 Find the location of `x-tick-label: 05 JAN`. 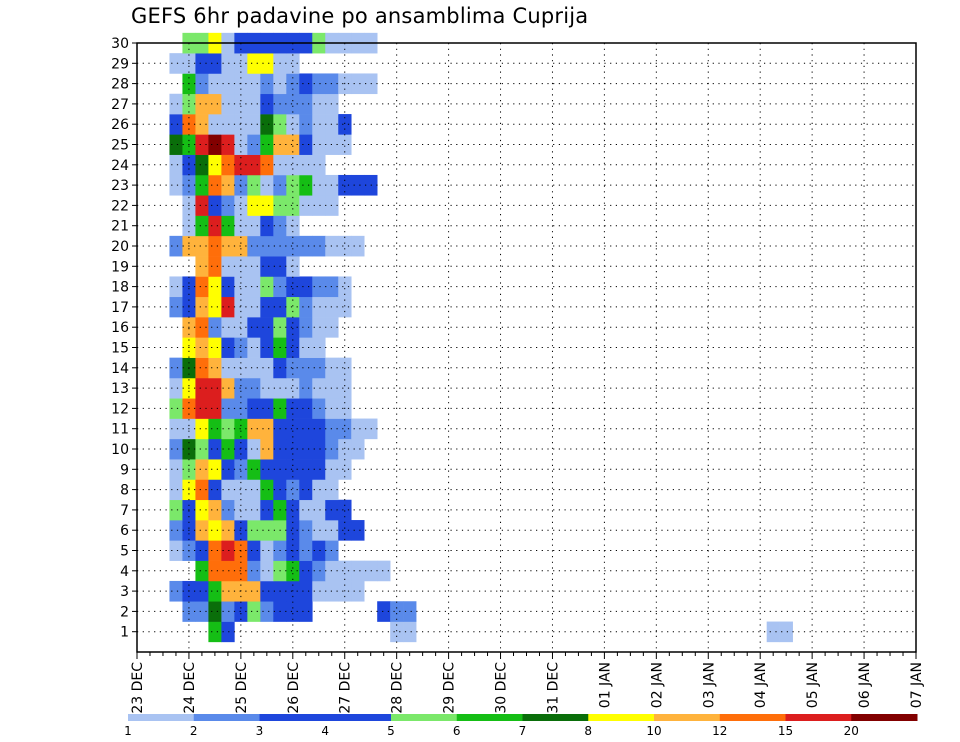

x-tick-label: 05 JAN is located at coordinates (813, 685).